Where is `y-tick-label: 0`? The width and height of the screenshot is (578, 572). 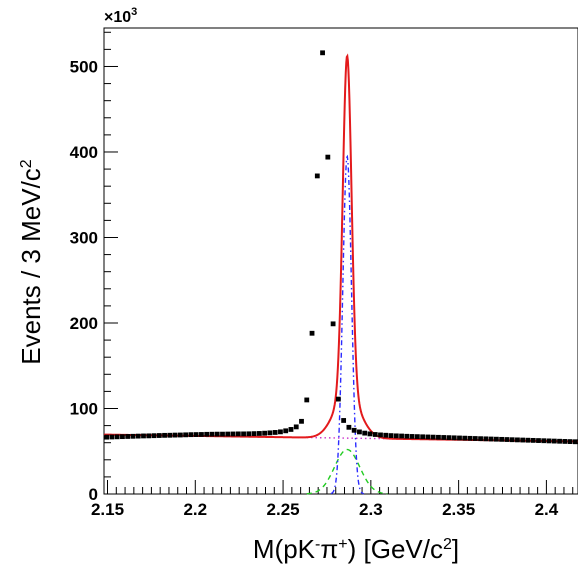 y-tick-label: 0 is located at coordinates (93, 494).